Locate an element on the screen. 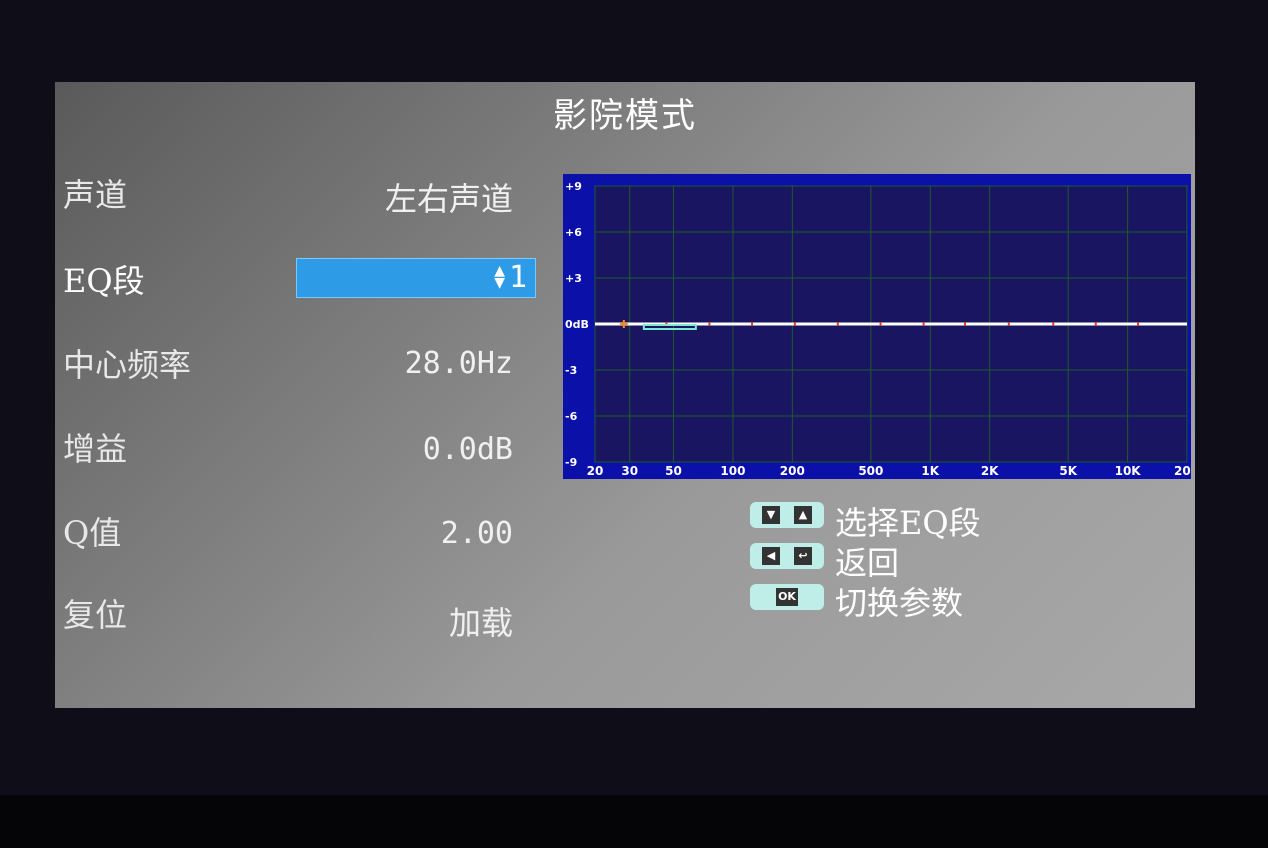 The height and width of the screenshot is (848, 1268). x-tick-label: 500 is located at coordinates (870, 471).